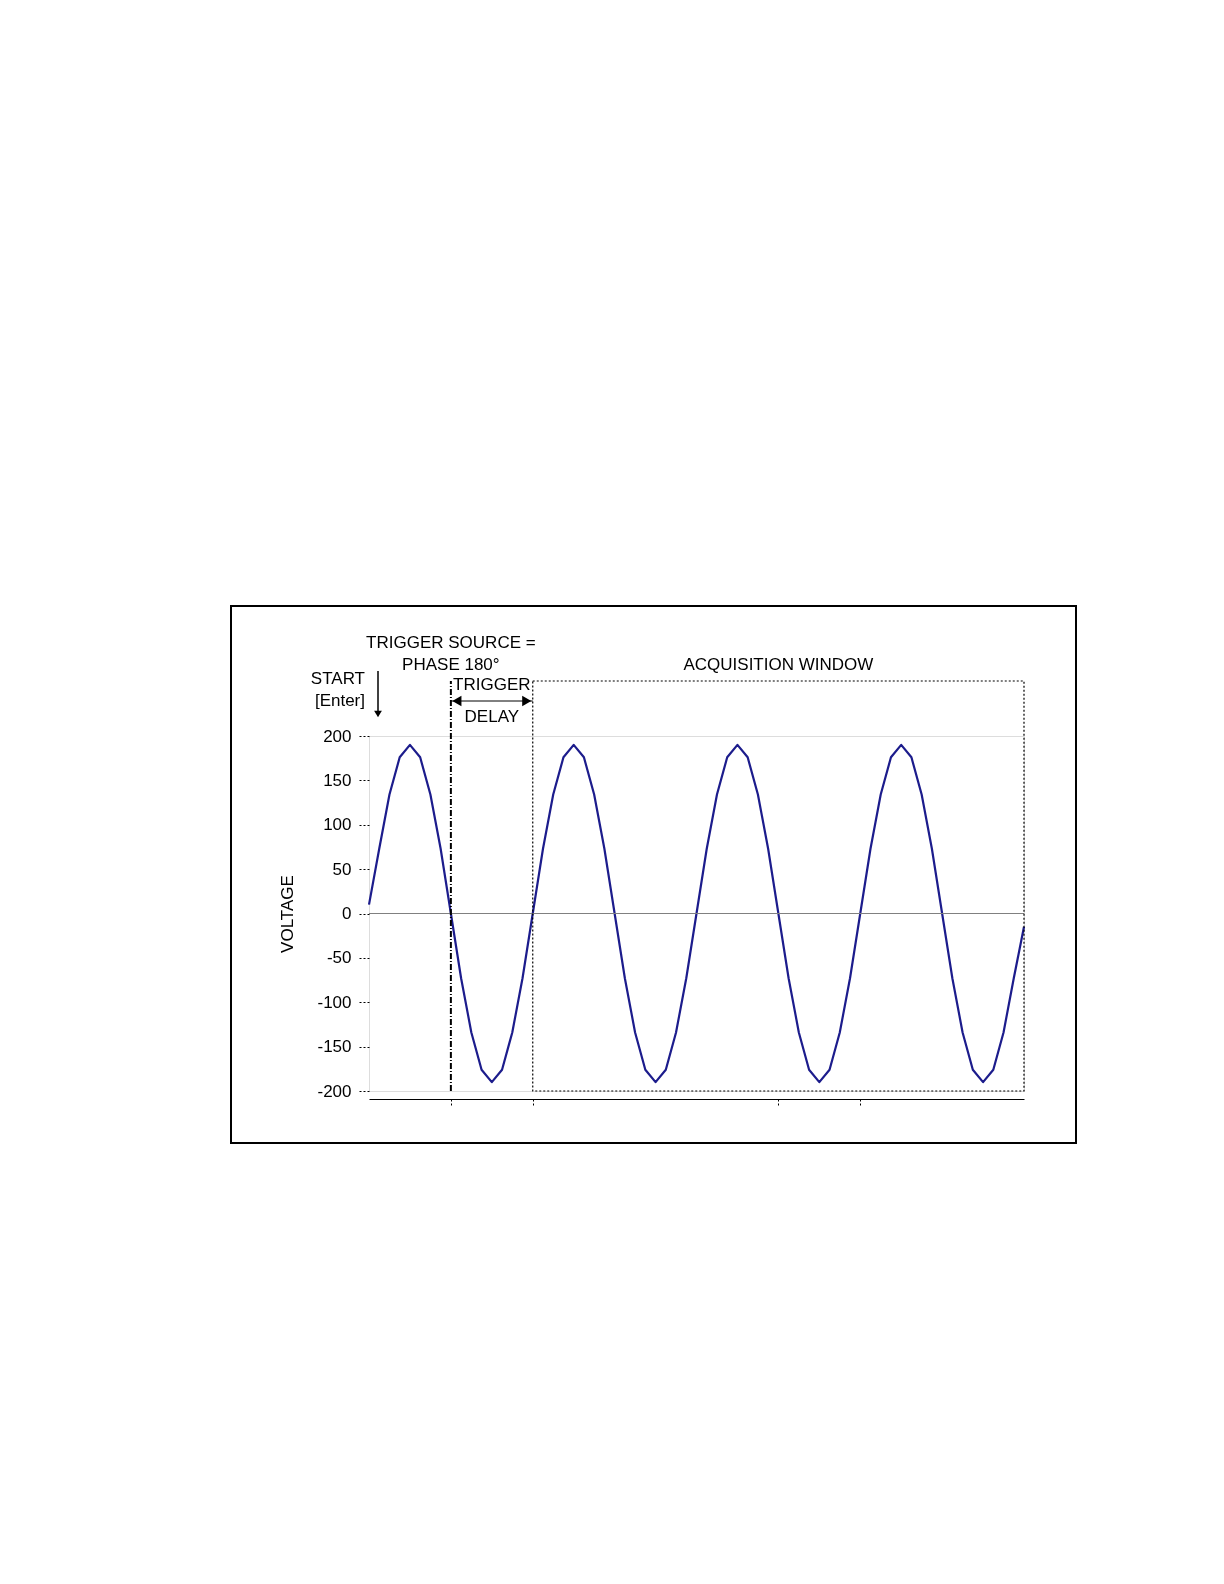  What do you see at coordinates (347, 913) in the screenshot?
I see `y-tick-label: 0` at bounding box center [347, 913].